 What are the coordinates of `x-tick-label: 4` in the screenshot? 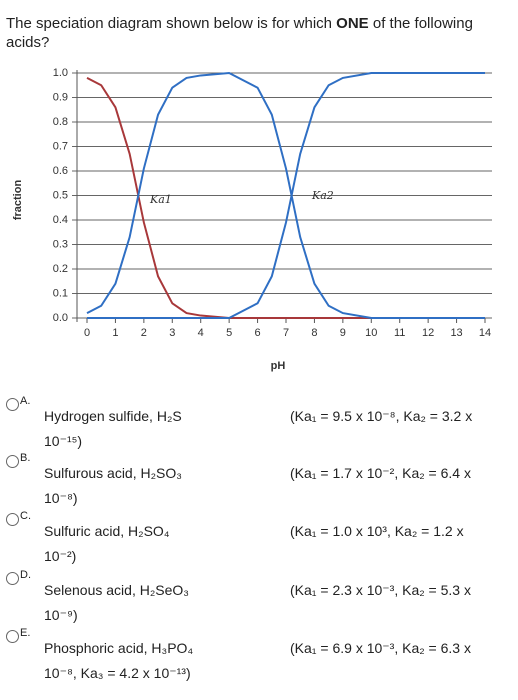 It's located at (201, 333).